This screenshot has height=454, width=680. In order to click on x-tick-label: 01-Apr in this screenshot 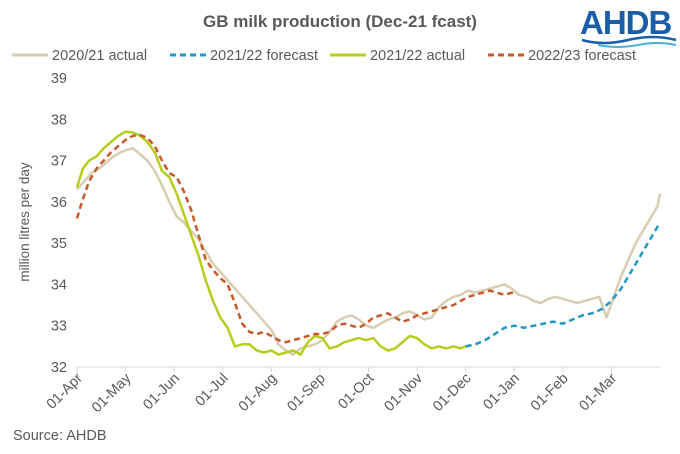, I will do `click(65, 391)`.